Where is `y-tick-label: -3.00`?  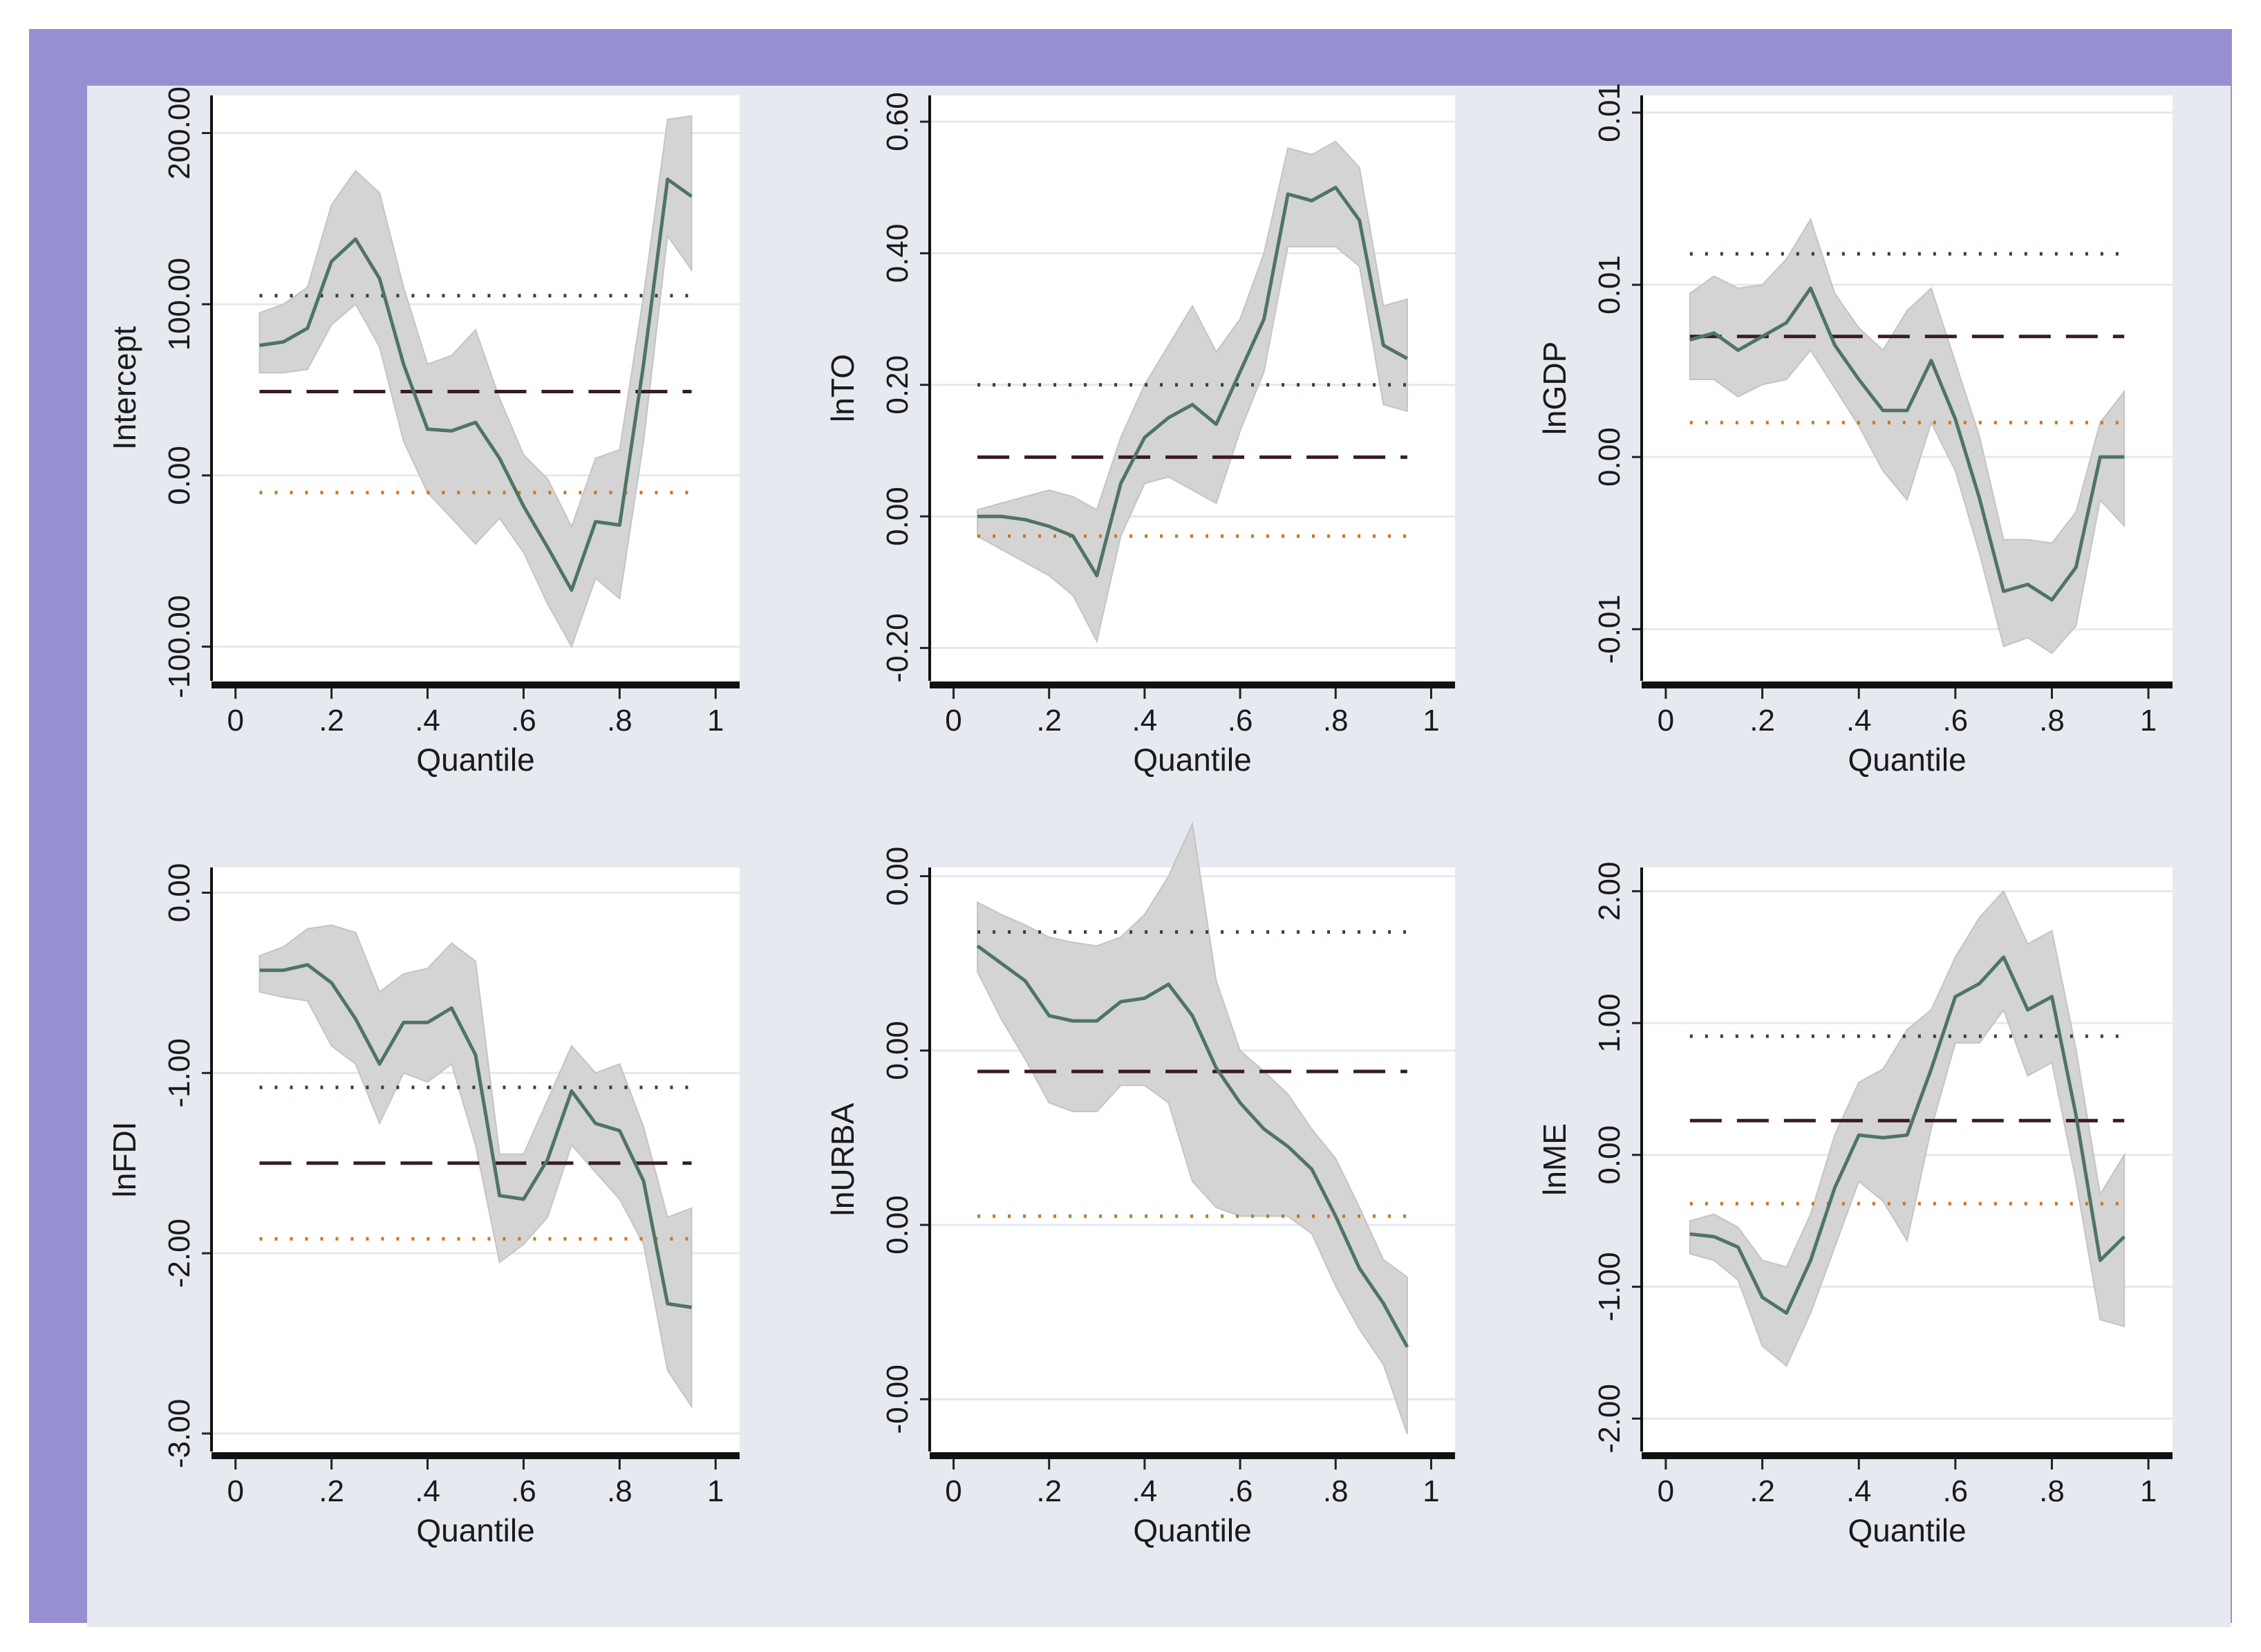
y-tick-label: -3.00 is located at coordinates (179, 1433).